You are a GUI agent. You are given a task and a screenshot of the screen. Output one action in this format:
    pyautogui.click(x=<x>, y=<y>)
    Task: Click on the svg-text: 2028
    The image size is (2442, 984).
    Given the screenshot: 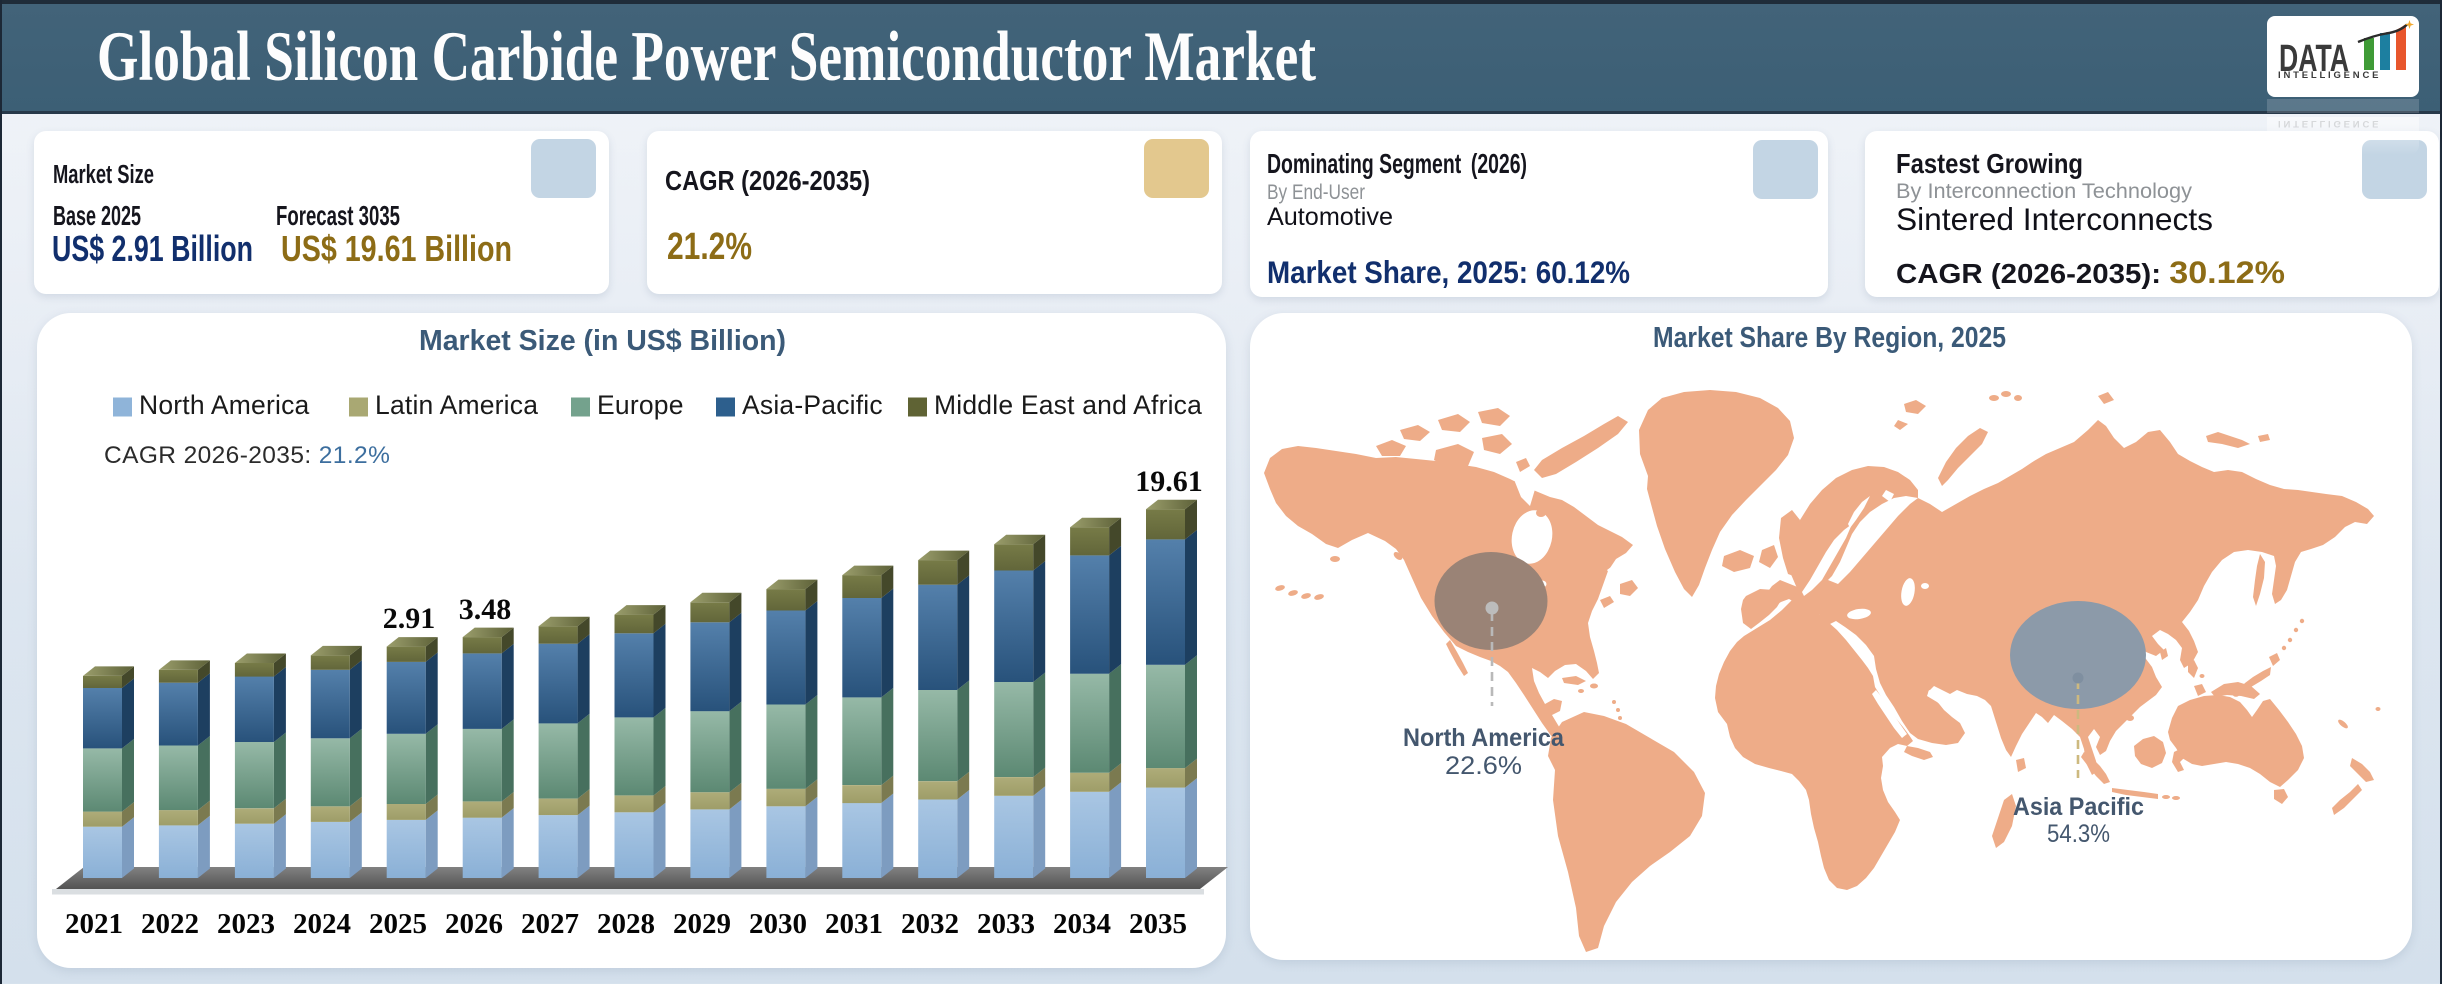 What is the action you would take?
    pyautogui.click(x=626, y=924)
    